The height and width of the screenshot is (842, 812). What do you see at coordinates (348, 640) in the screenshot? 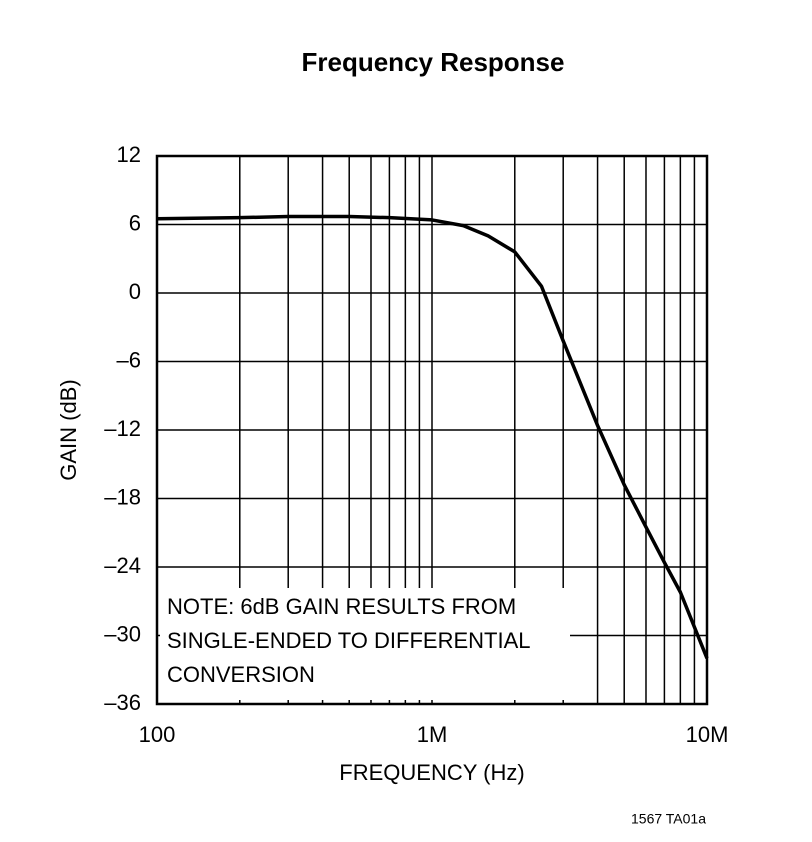
I see `note-line: SINGLE-ENDED TO DIFFERENTIAL` at bounding box center [348, 640].